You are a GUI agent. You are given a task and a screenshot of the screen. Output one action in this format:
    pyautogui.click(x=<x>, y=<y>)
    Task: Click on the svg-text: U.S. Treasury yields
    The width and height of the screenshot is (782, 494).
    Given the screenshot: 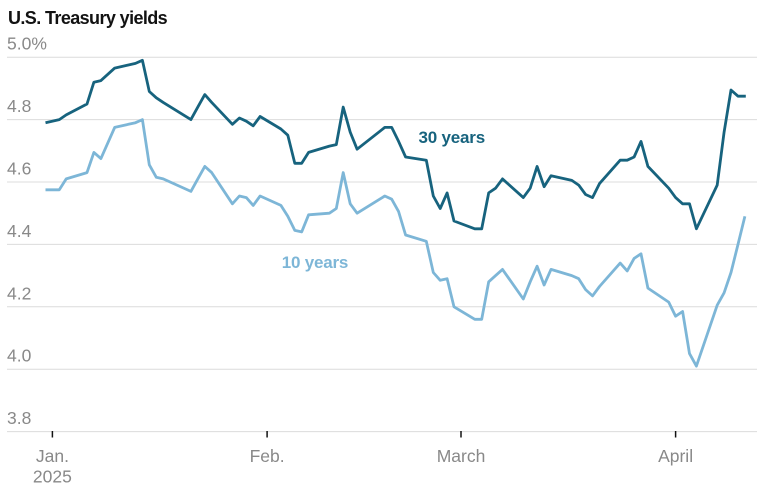 What is the action you would take?
    pyautogui.click(x=88, y=18)
    